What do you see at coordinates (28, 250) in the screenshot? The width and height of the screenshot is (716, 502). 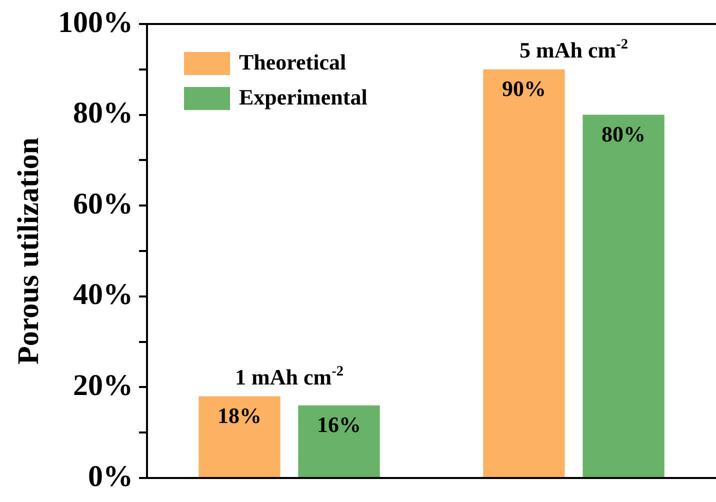 I see `y-axis-title: Porous utilization` at bounding box center [28, 250].